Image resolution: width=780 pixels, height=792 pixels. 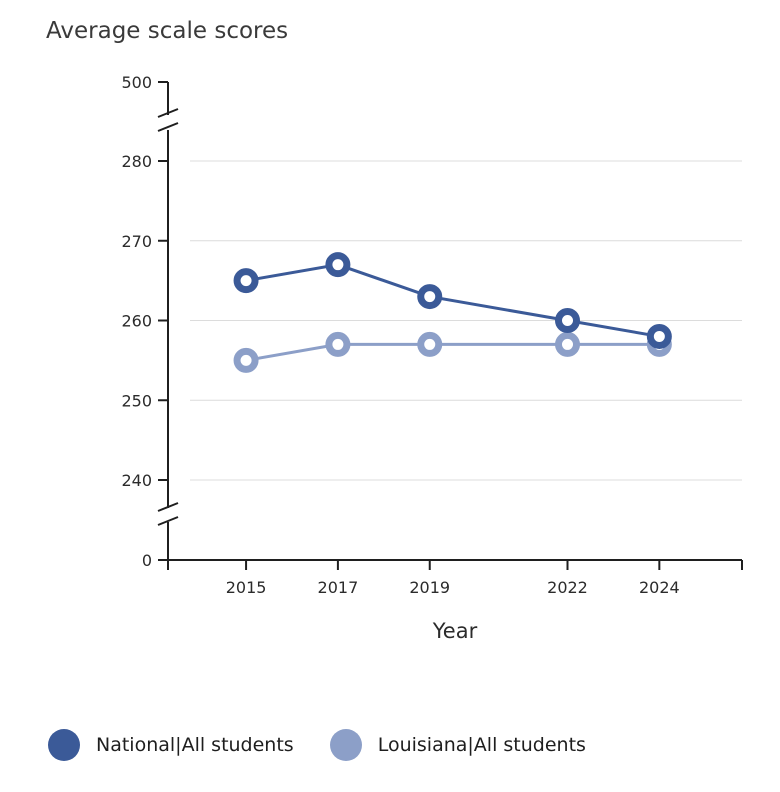 I want to click on chart-title: Average scale scores, so click(x=167, y=31).